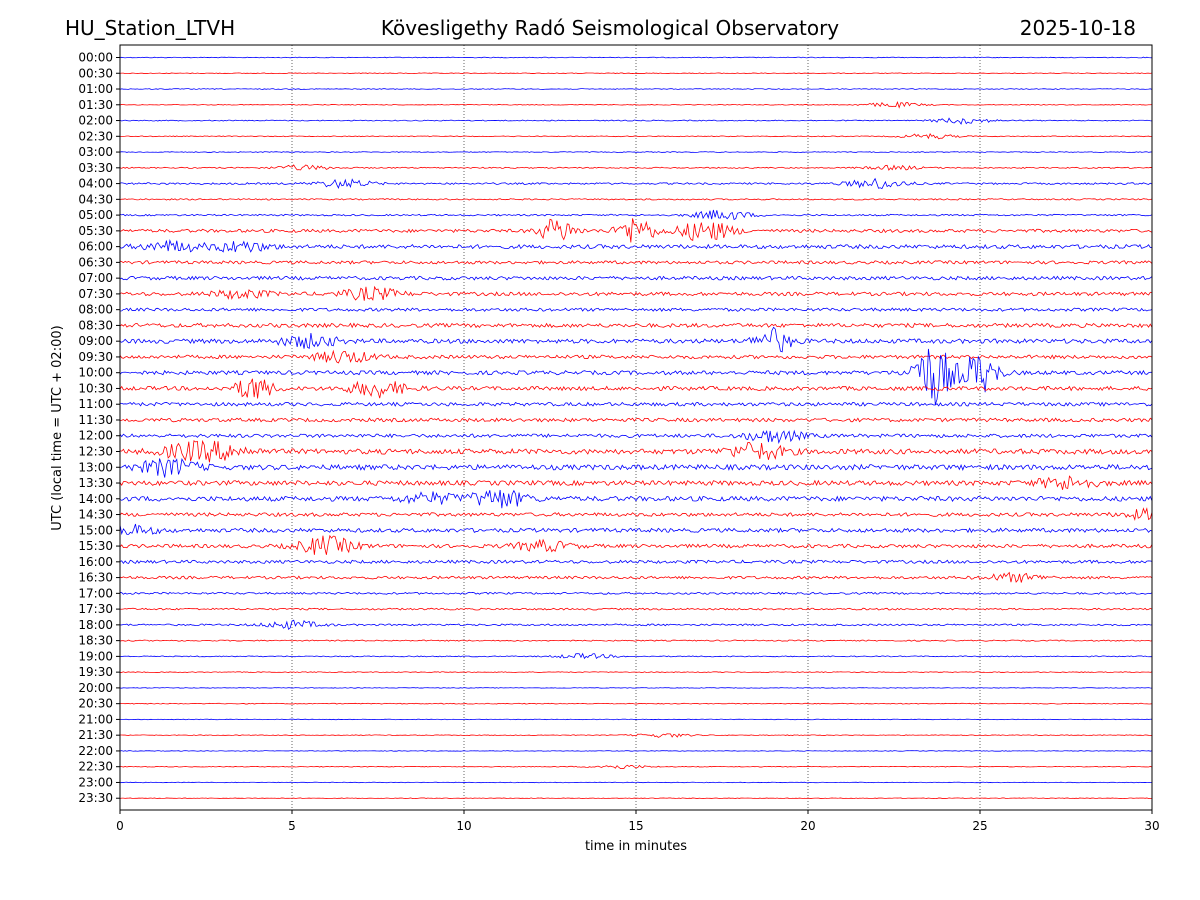 The image size is (1200, 900). Describe the element at coordinates (150, 28) in the screenshot. I see `station-title: HU_Station_LTVH` at that location.